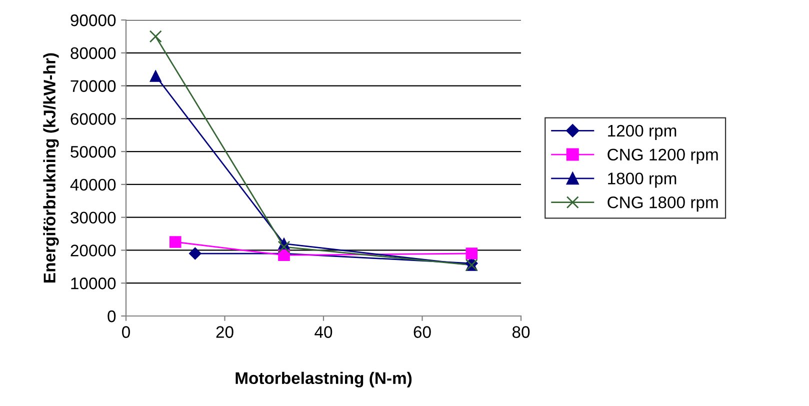 The height and width of the screenshot is (406, 809). Describe the element at coordinates (93, 53) in the screenshot. I see `y-tick-label: 80000` at that location.